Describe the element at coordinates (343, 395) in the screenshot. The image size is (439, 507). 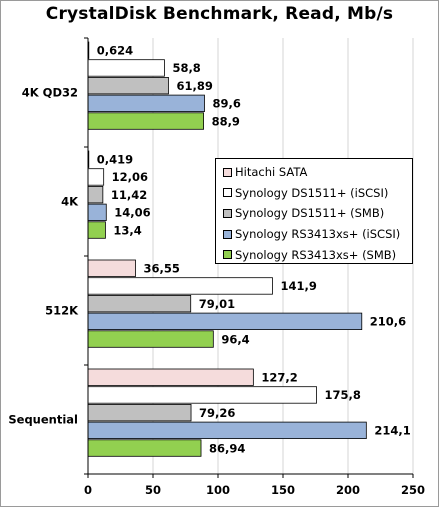
I see `data-label-3-1: 175,8` at that location.